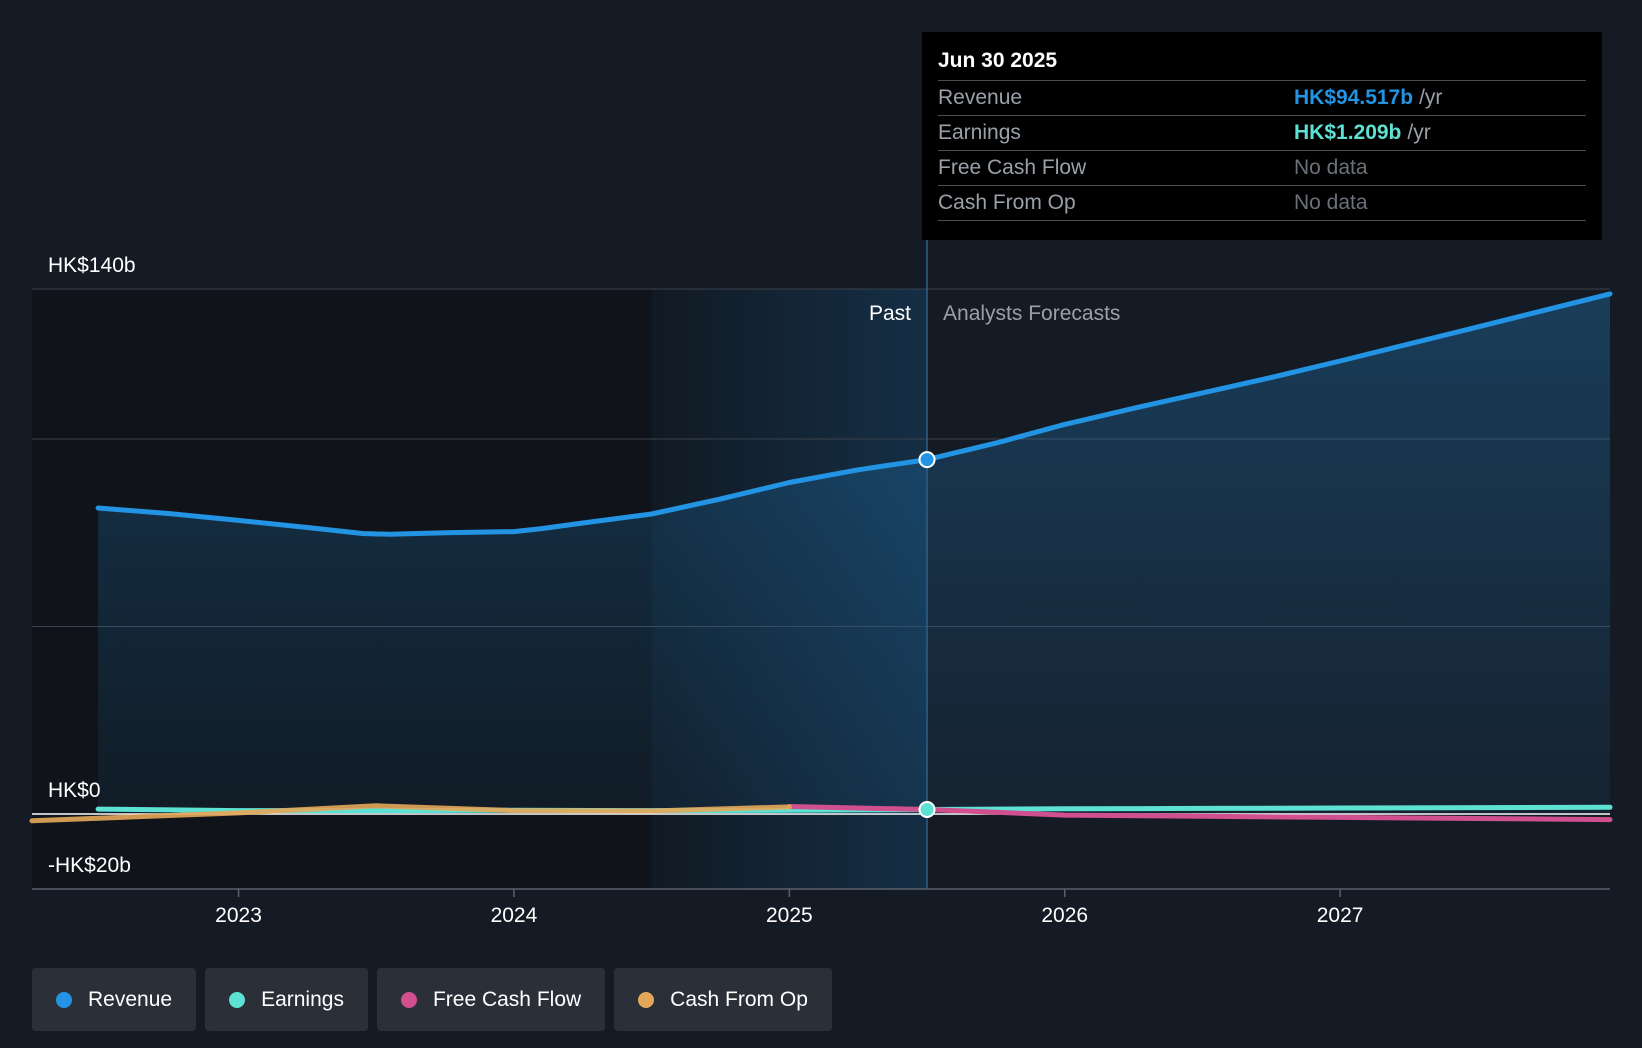 This screenshot has height=1048, width=1642. I want to click on tooltip-label: Earnings, so click(979, 132).